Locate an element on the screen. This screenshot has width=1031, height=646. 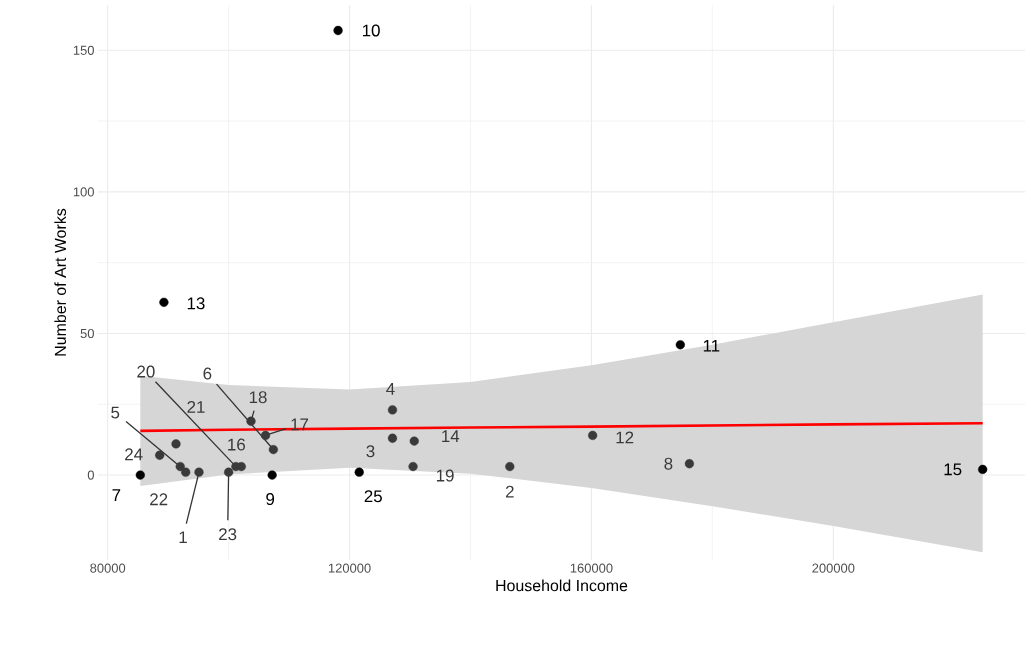
annotation: 17 is located at coordinates (300, 424).